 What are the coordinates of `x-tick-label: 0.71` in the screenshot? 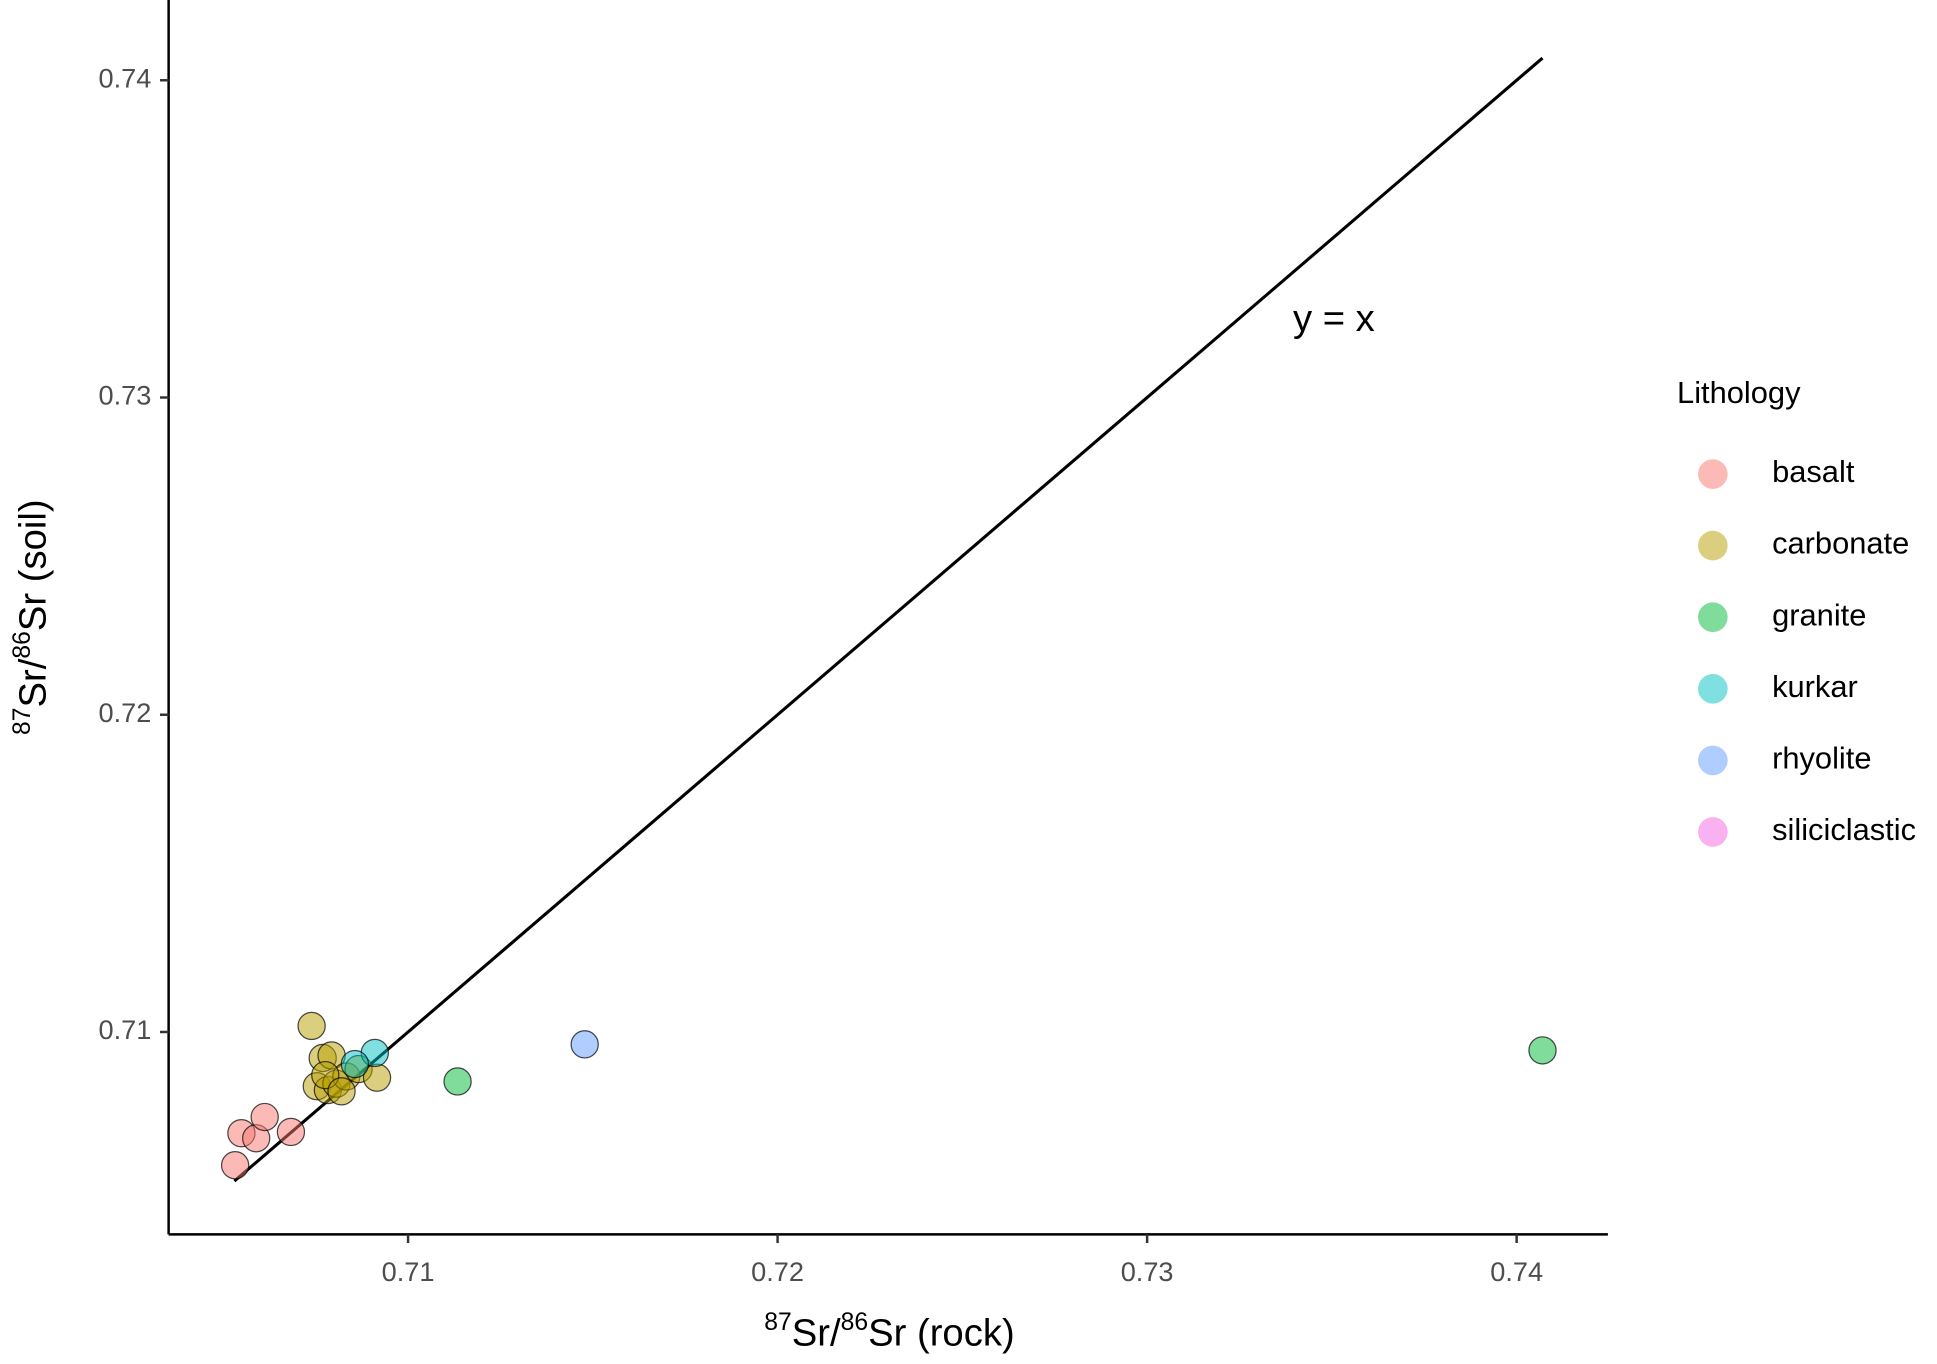 It's located at (408, 1271).